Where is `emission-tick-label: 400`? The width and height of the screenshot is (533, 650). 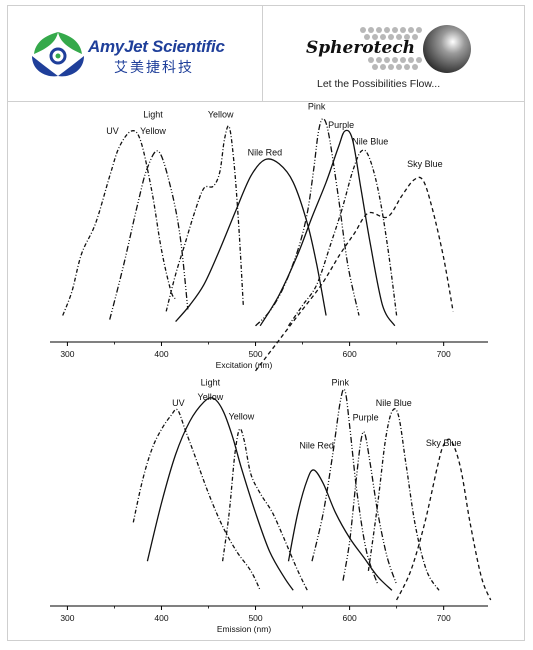
emission-tick-label: 400 is located at coordinates (161, 618).